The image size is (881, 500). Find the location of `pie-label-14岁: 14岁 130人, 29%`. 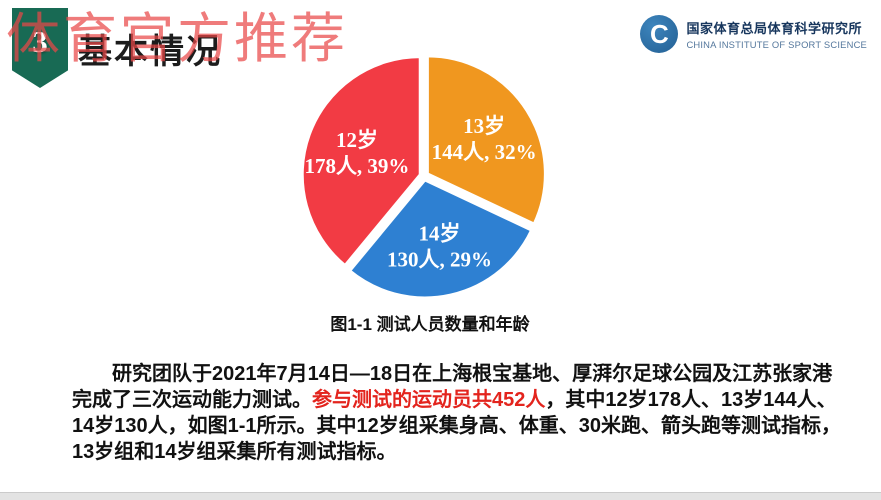

pie-label-14岁: 14岁 130人, 29% is located at coordinates (439, 247).